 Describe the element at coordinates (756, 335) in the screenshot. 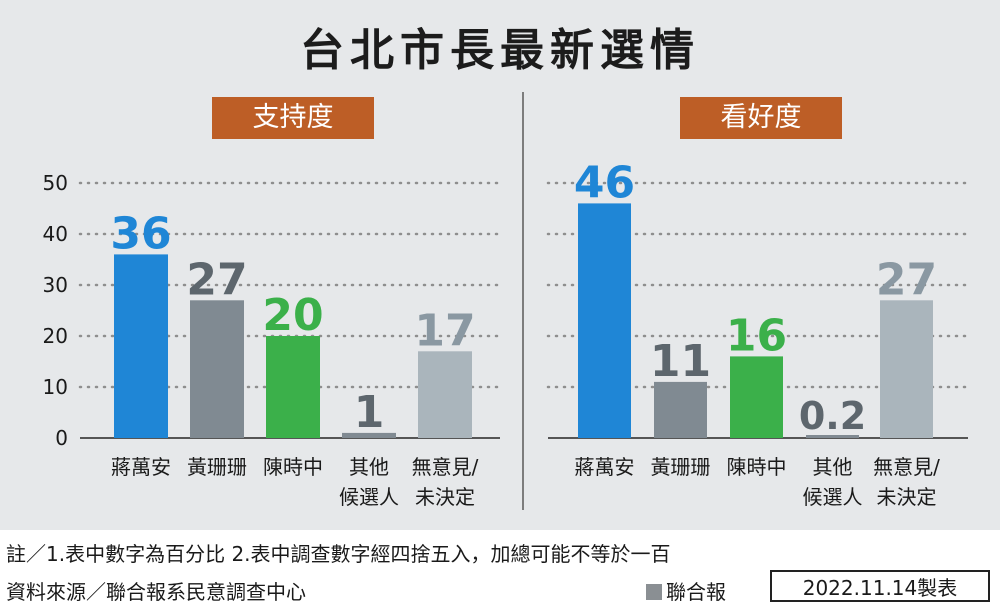

I see `data-label: 16` at that location.